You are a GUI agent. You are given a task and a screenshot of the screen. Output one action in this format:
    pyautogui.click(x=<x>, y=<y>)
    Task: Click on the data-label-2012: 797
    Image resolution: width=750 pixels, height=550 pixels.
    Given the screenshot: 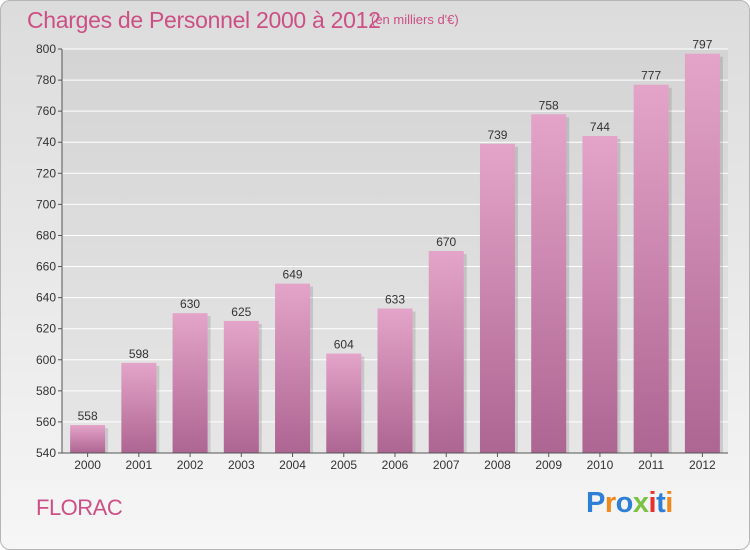 What is the action you would take?
    pyautogui.click(x=702, y=45)
    